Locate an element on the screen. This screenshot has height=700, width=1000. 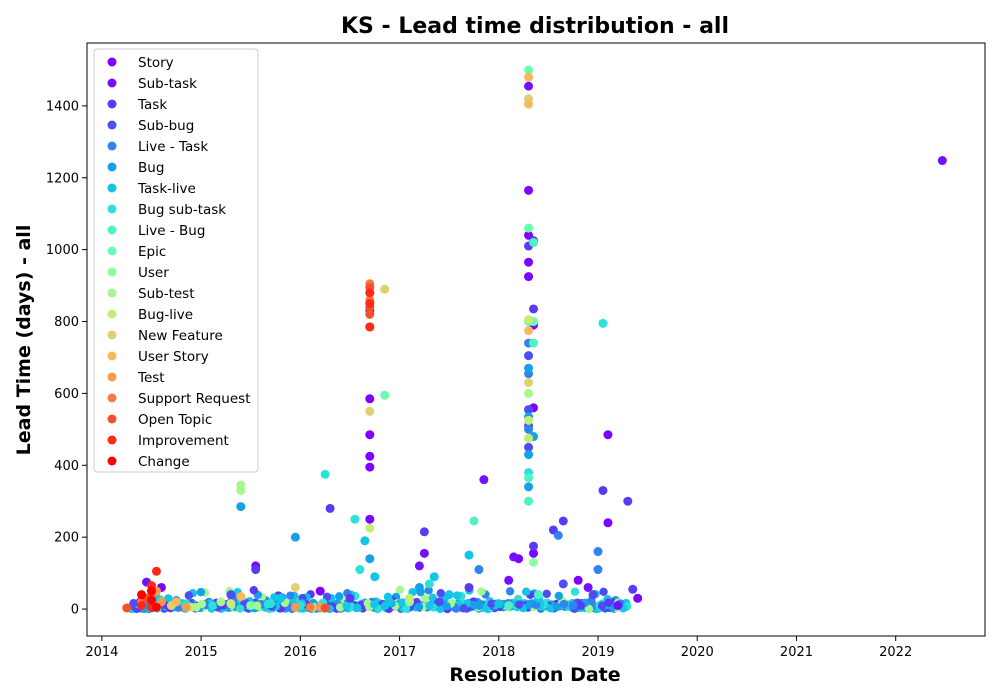
y-tick-label: 800 is located at coordinates (66, 322).